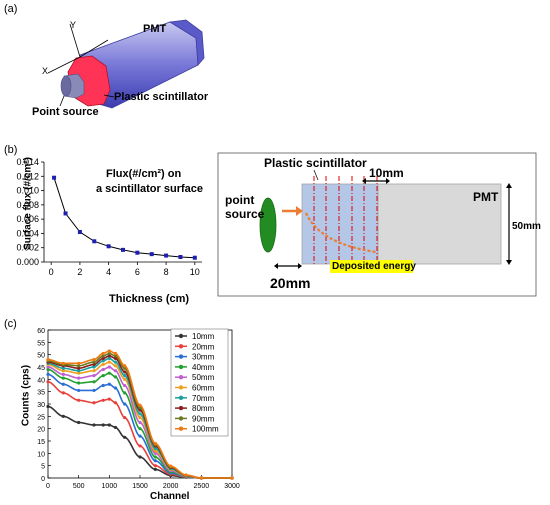  What do you see at coordinates (155, 29) in the screenshot?
I see `pmt-label: PMT` at bounding box center [155, 29].